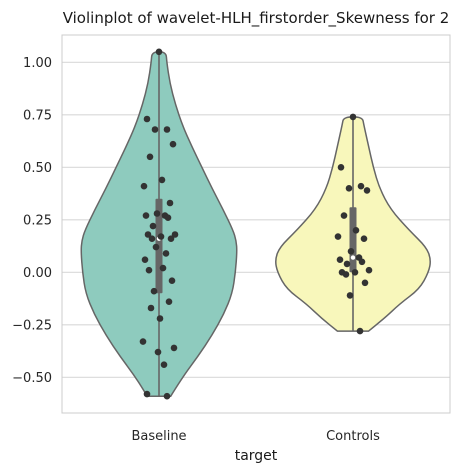  What do you see at coordinates (256, 456) in the screenshot?
I see `x-axis-label: target` at bounding box center [256, 456].